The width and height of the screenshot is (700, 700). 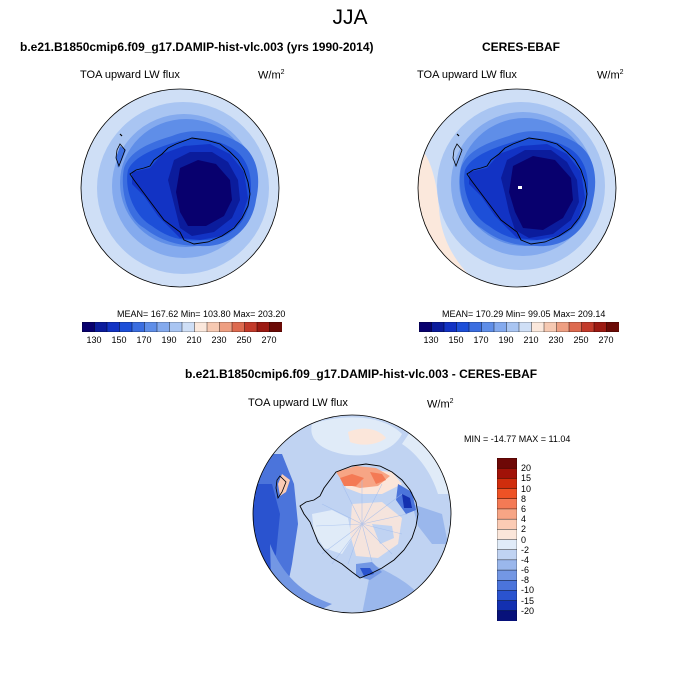 What do you see at coordinates (201, 314) in the screenshot?
I see `model-stats: MEAN= 167.62 Min= 103.80 Max= 203.20` at bounding box center [201, 314].